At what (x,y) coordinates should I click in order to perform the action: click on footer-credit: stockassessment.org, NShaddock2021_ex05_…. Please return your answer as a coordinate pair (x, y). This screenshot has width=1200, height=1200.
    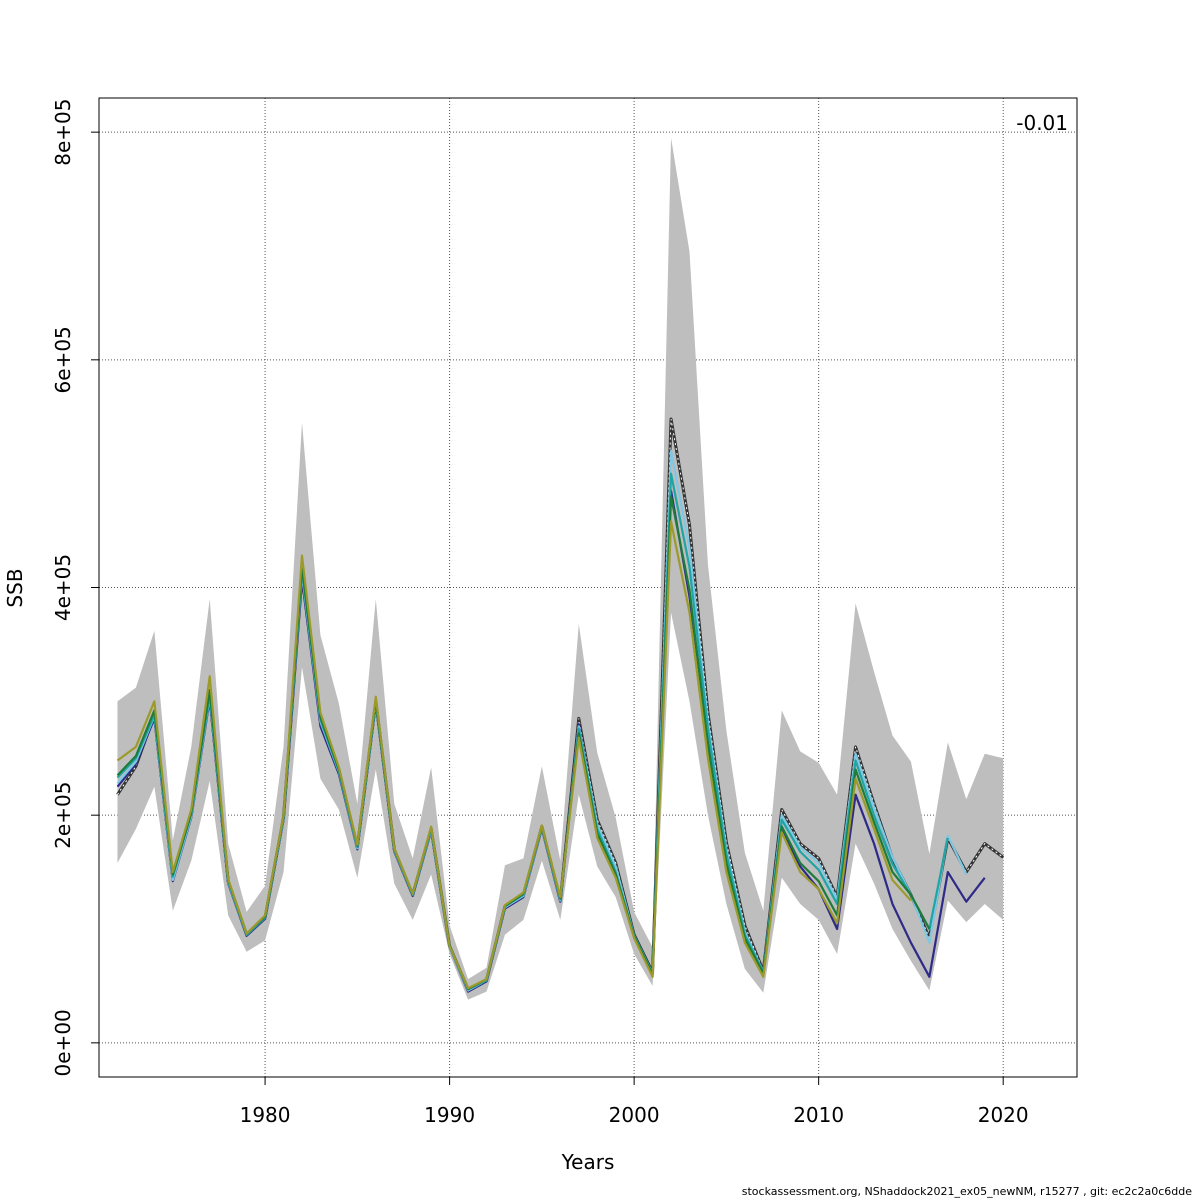
    Looking at the image, I should click on (966, 1191).